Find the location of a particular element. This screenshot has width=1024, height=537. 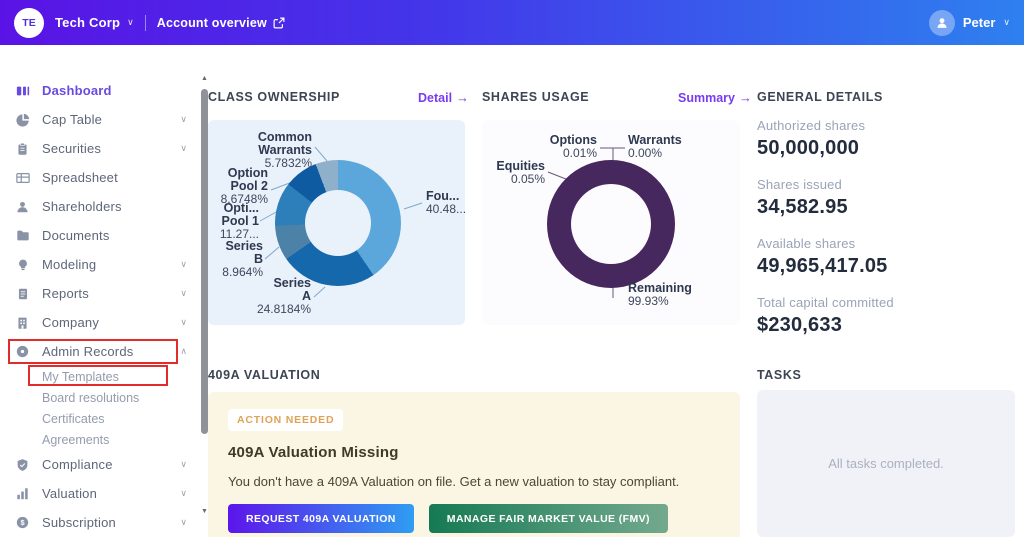

sidebar-item-agreements: Agreements is located at coordinates (100, 439).